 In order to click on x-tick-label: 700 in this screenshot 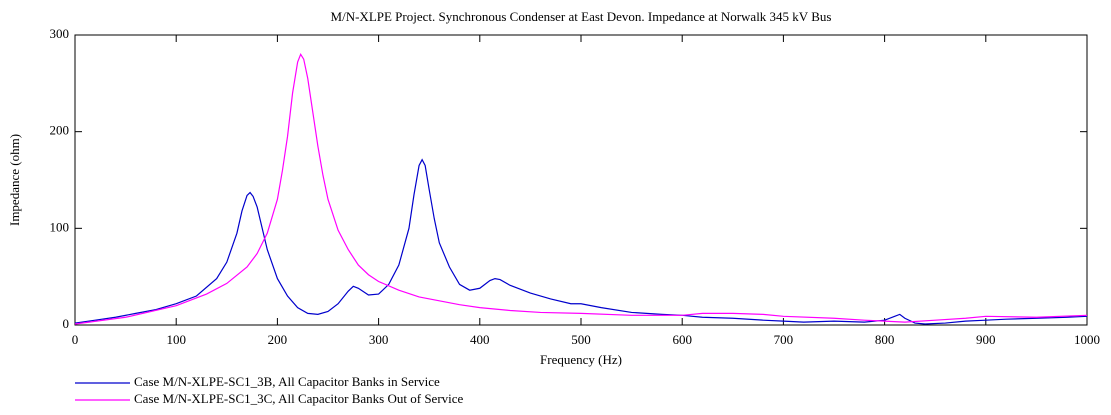, I will do `click(784, 339)`.